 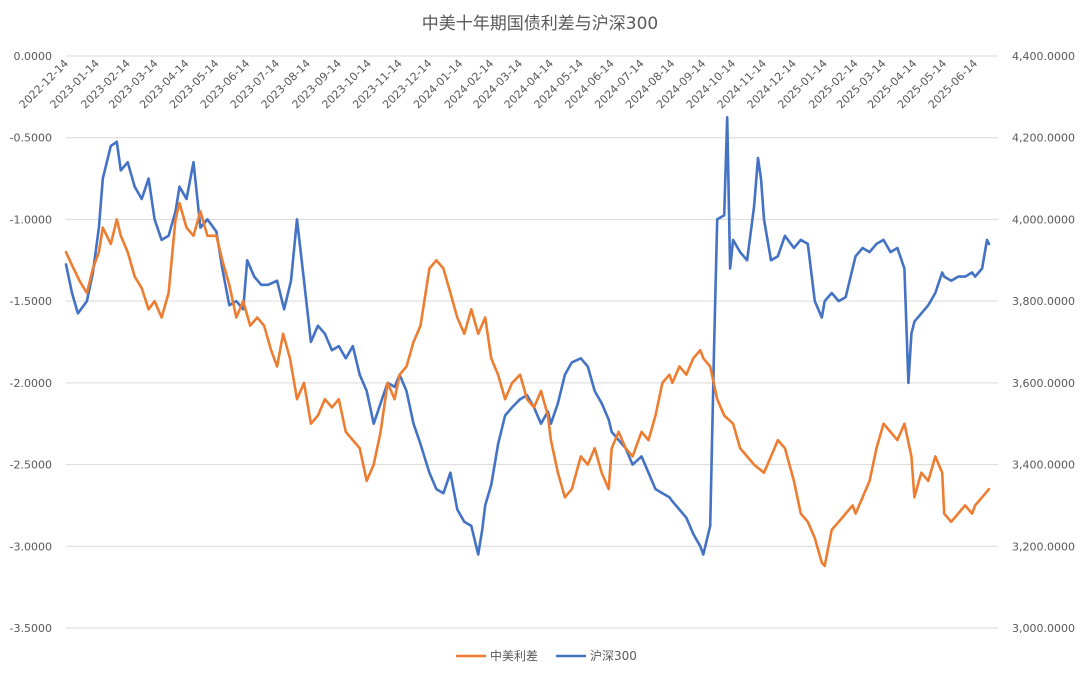 What do you see at coordinates (613, 656) in the screenshot?
I see `legend-label-csi300: 沪深300` at bounding box center [613, 656].